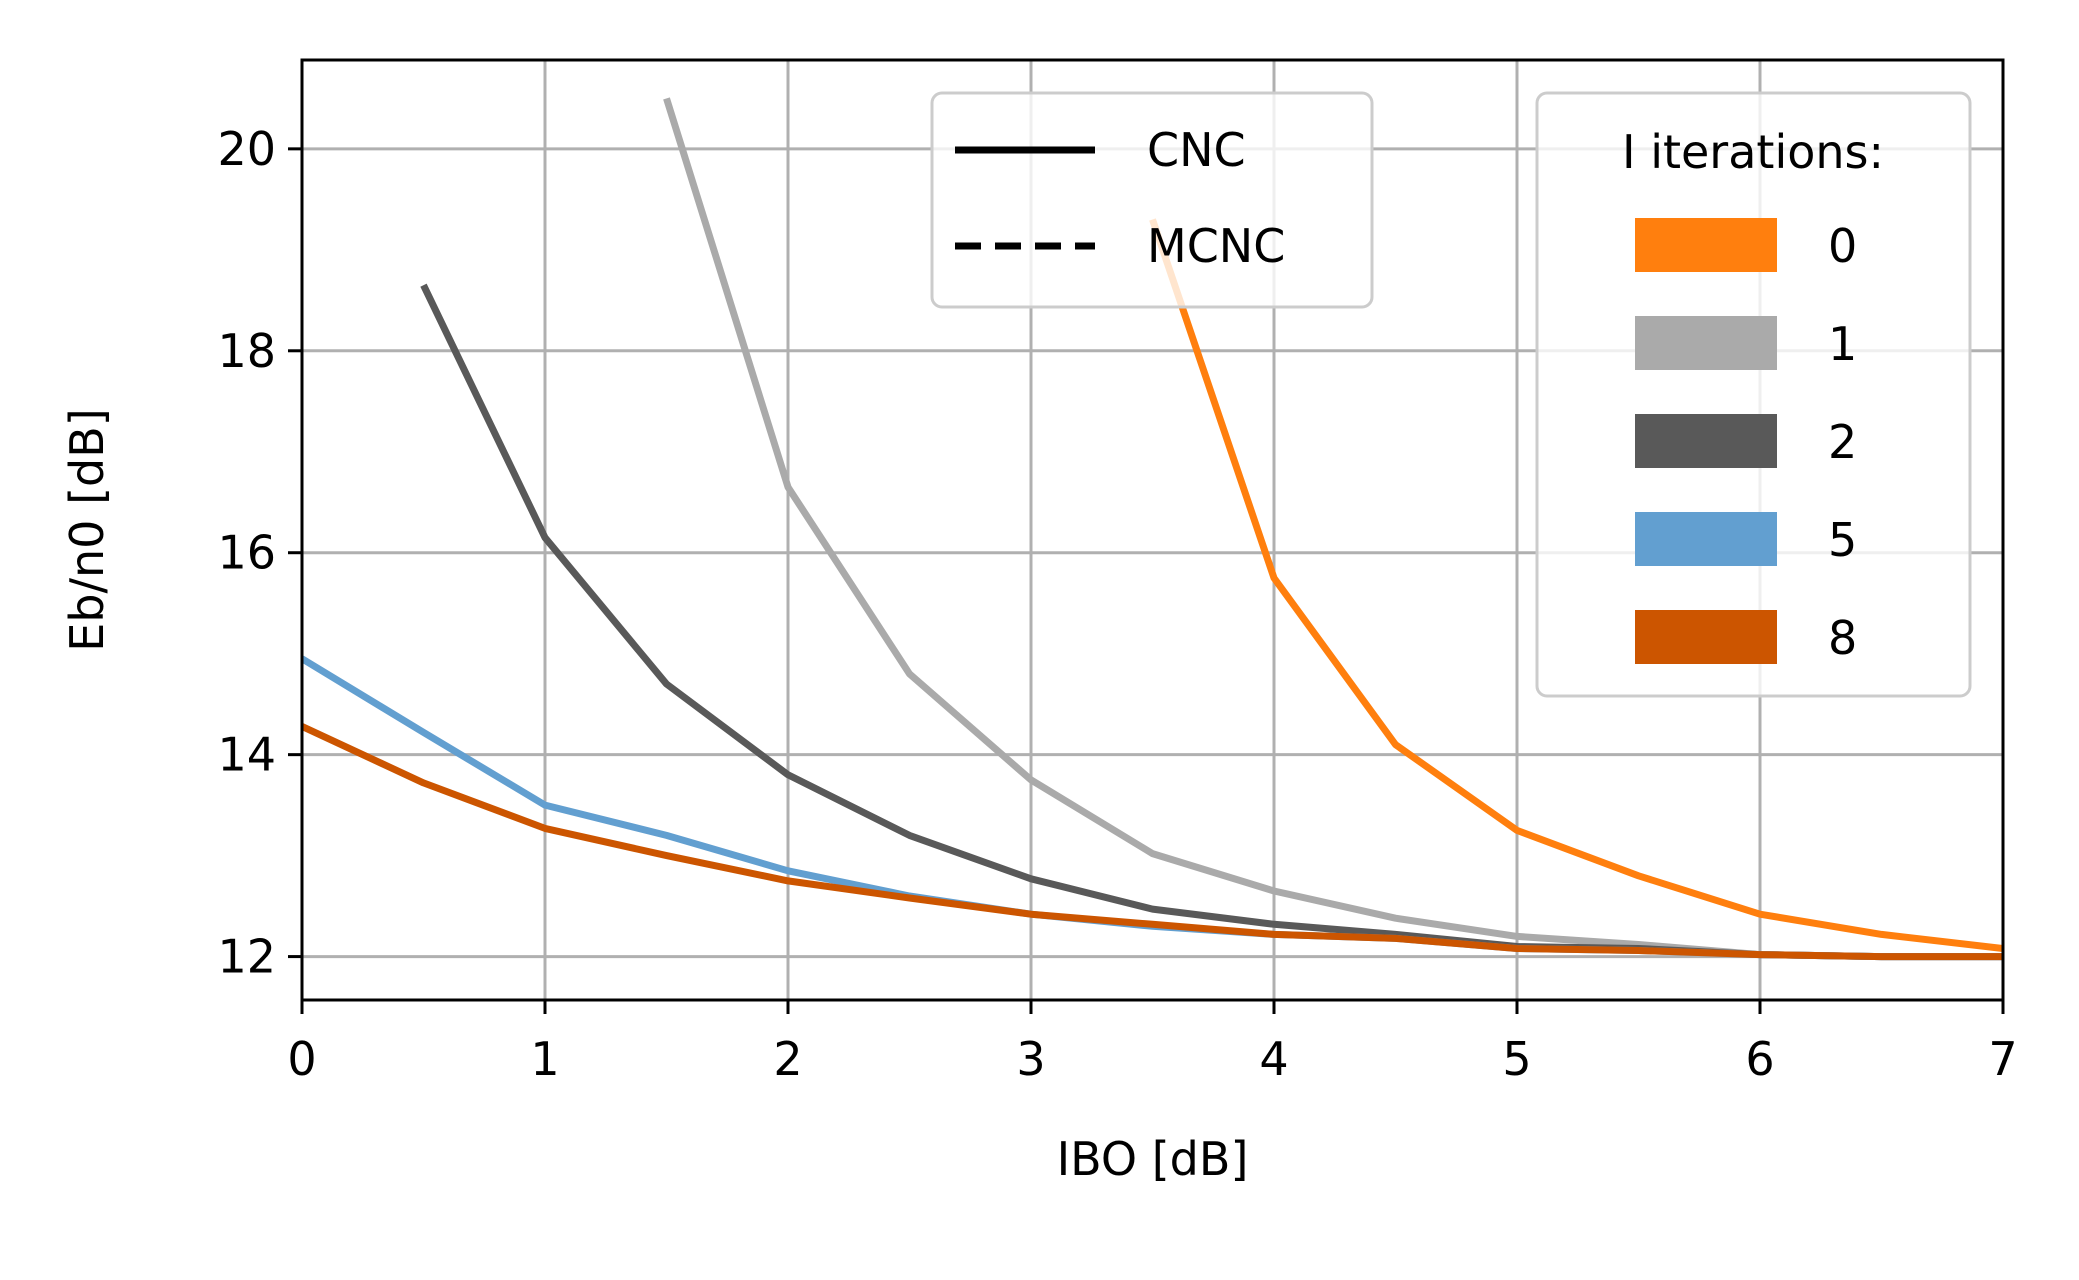 This screenshot has width=2079, height=1280. I want to click on x-axis-label: IBO [dB], so click(1153, 1159).